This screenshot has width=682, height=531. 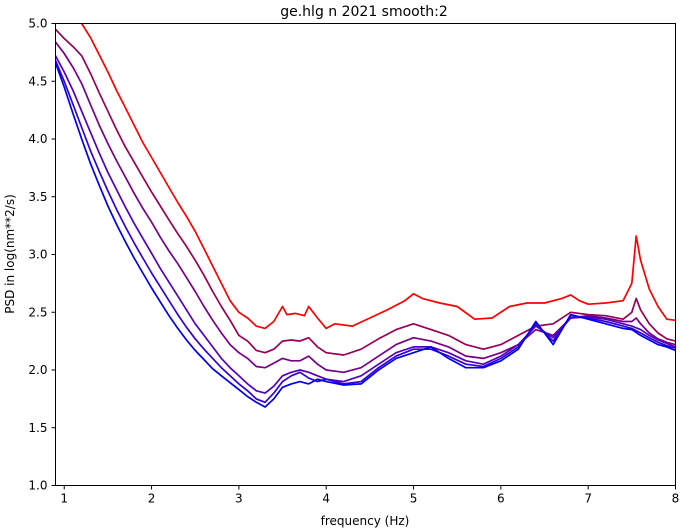 I want to click on x-tick-label: 7, so click(x=588, y=499).